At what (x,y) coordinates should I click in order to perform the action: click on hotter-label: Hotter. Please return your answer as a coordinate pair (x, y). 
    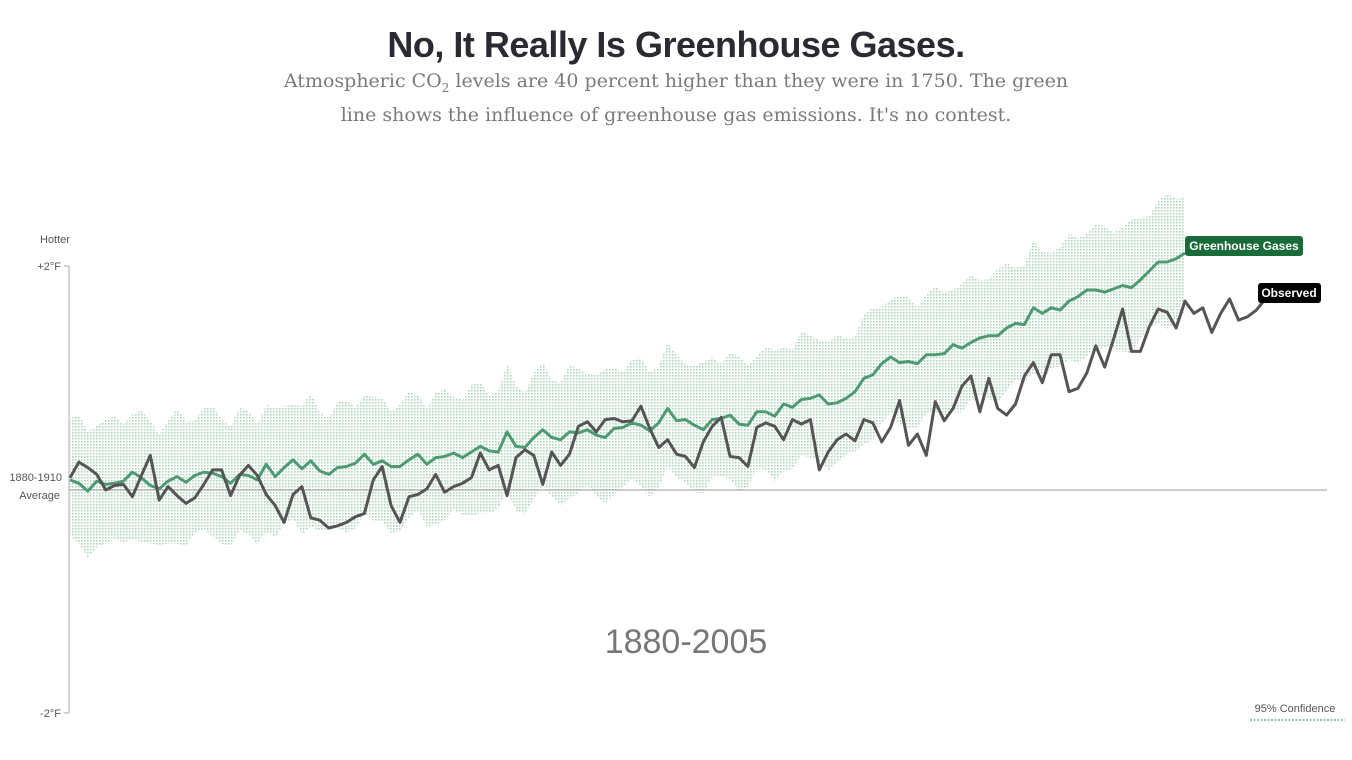
    Looking at the image, I should click on (55, 240).